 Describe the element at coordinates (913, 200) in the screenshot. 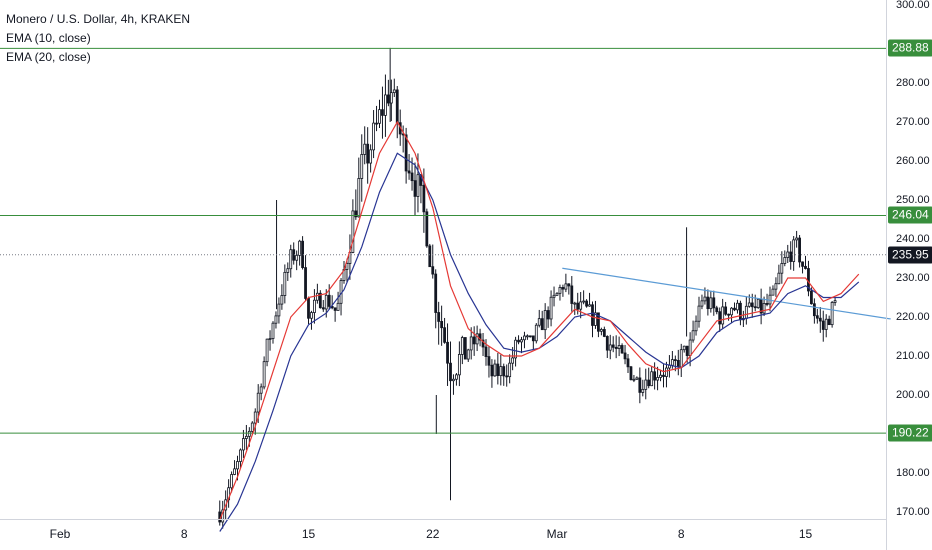

I see `y-tick-label: 250.00` at that location.